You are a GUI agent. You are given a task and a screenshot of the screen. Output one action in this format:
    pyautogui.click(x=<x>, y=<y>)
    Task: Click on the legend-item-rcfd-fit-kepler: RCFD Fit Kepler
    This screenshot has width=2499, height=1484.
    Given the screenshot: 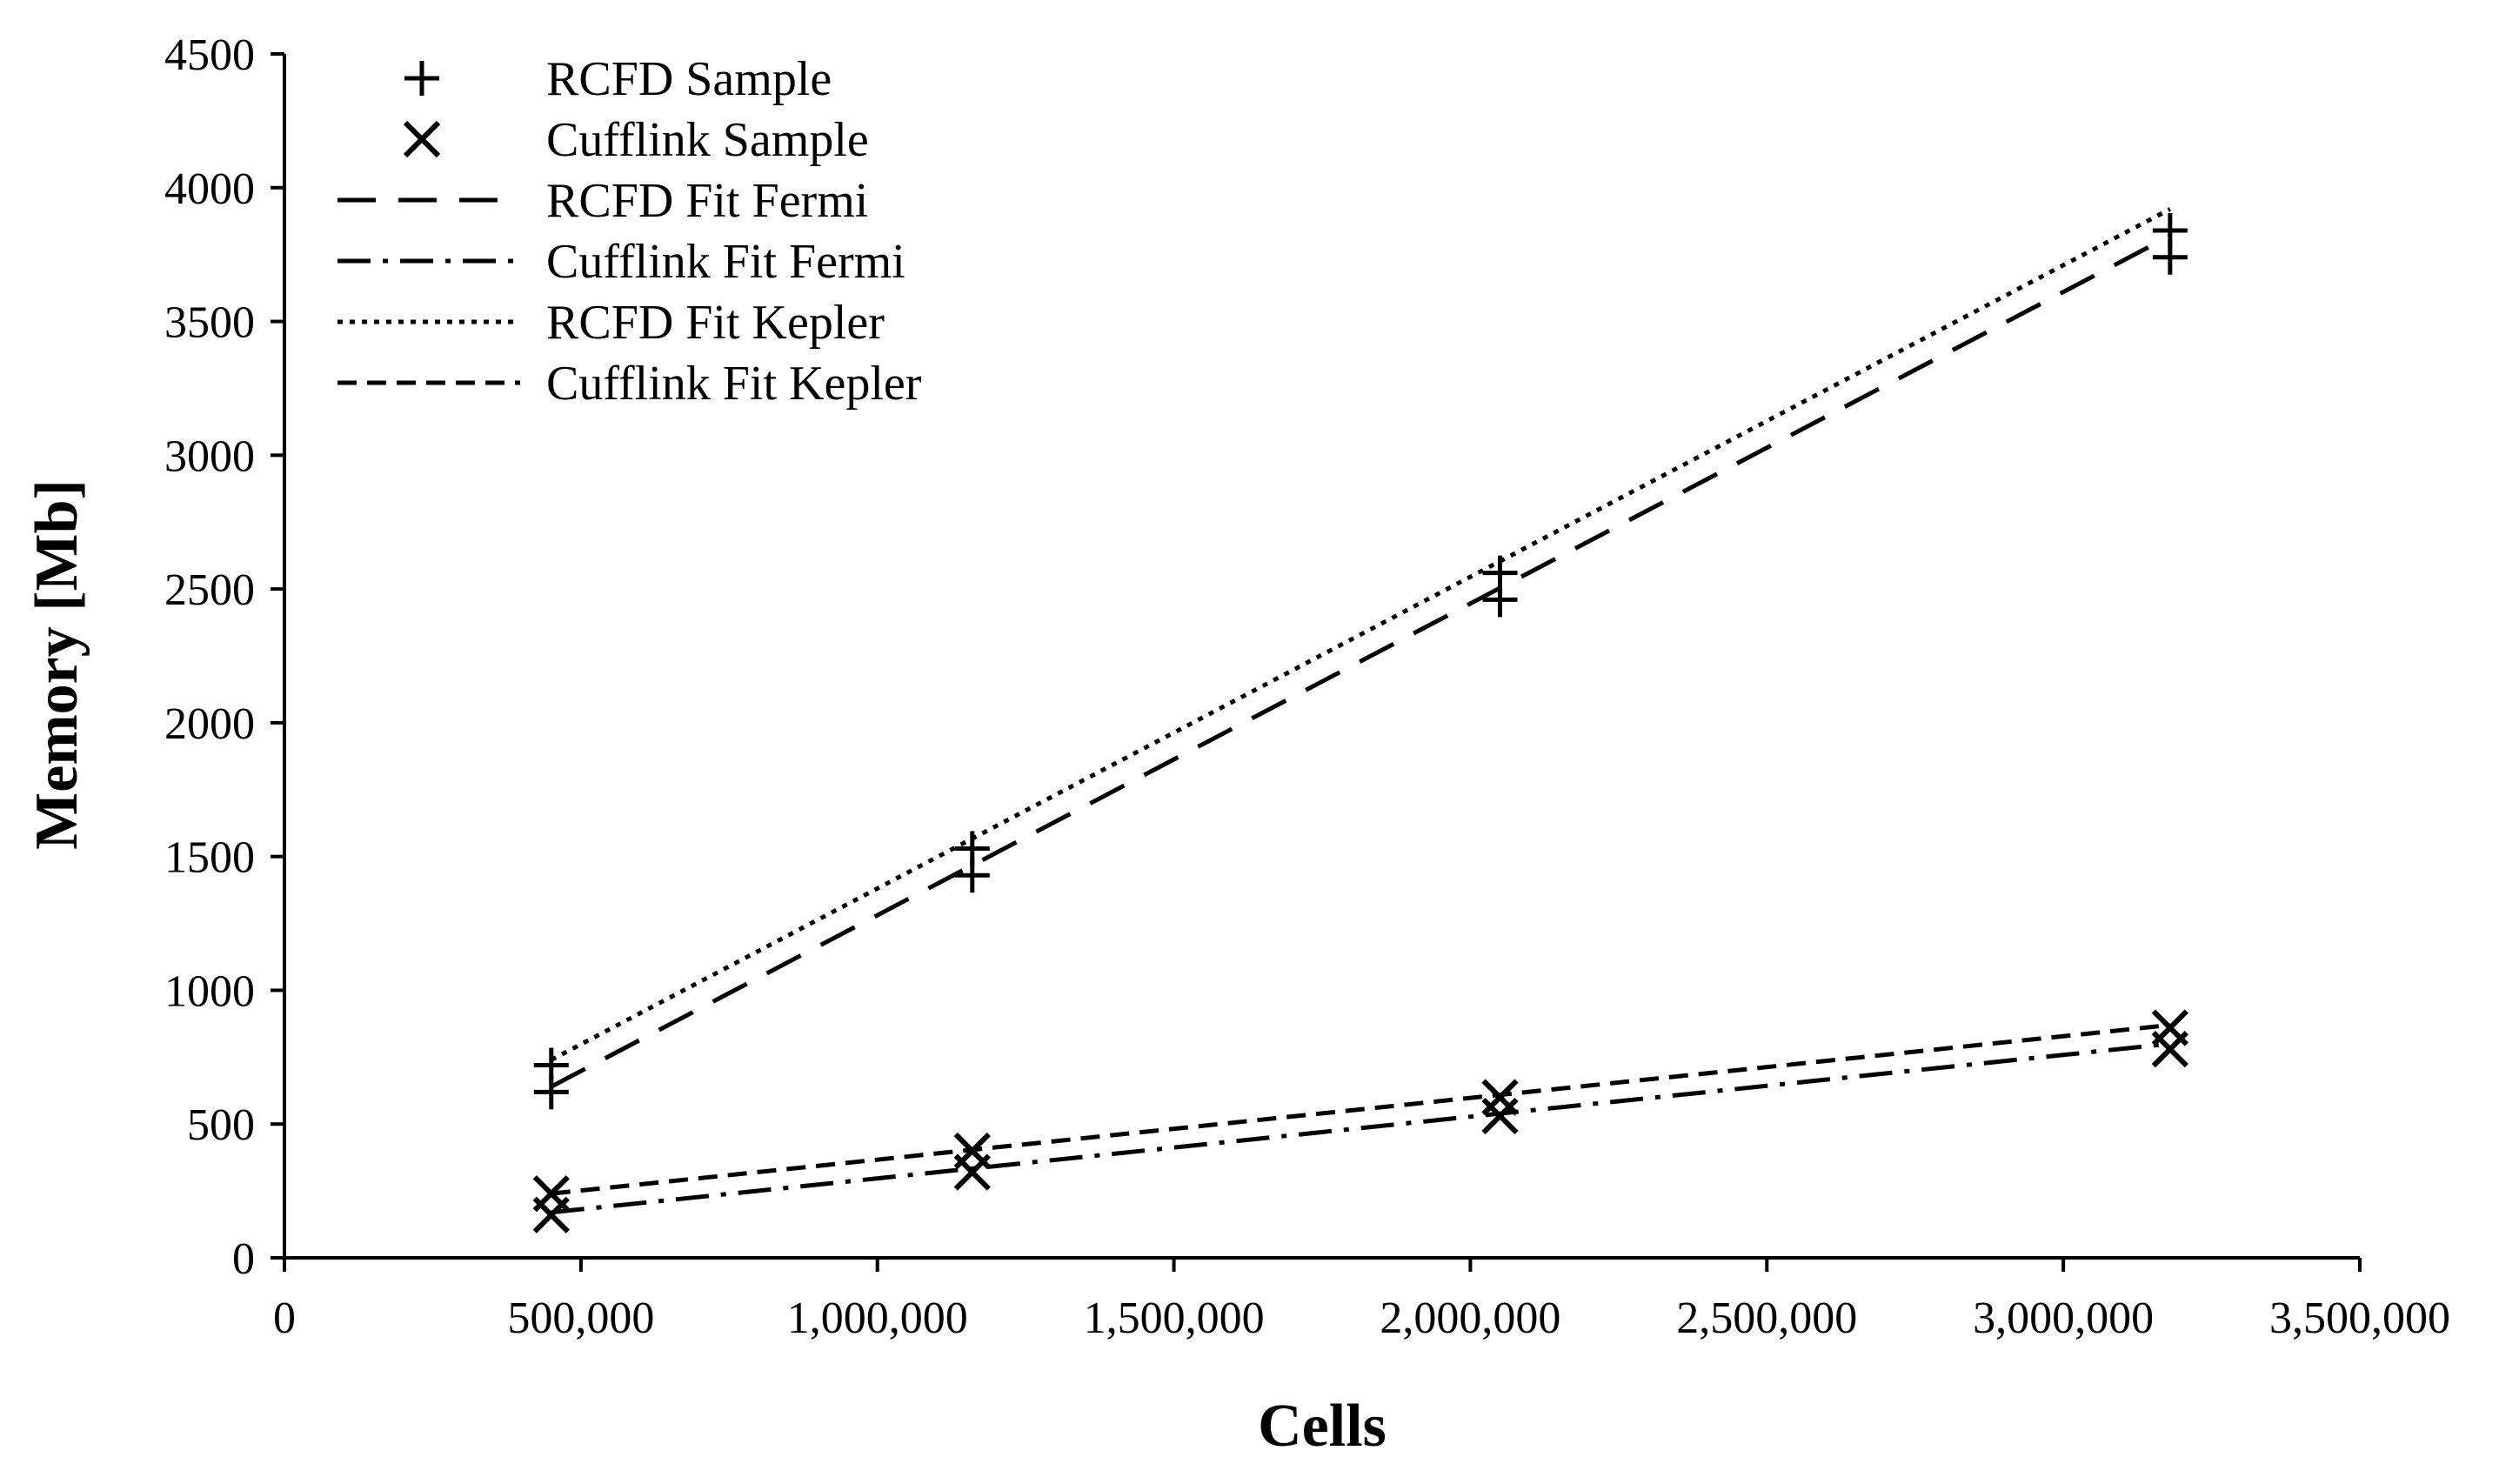 What is the action you would take?
    pyautogui.click(x=611, y=323)
    